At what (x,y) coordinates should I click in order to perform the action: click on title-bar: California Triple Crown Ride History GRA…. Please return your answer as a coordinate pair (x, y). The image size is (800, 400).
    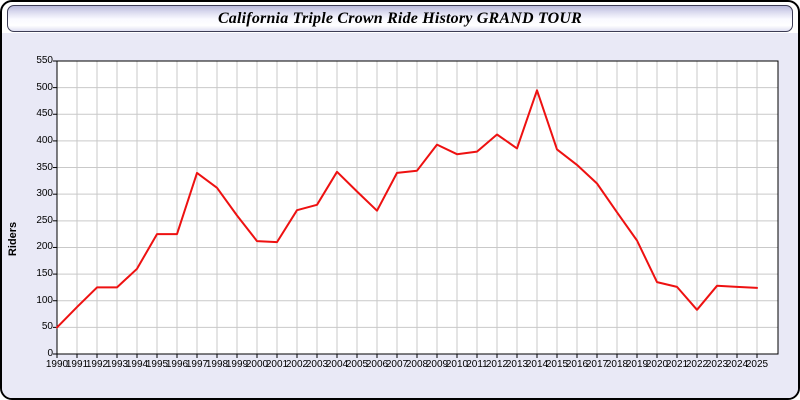
    Looking at the image, I should click on (400, 18).